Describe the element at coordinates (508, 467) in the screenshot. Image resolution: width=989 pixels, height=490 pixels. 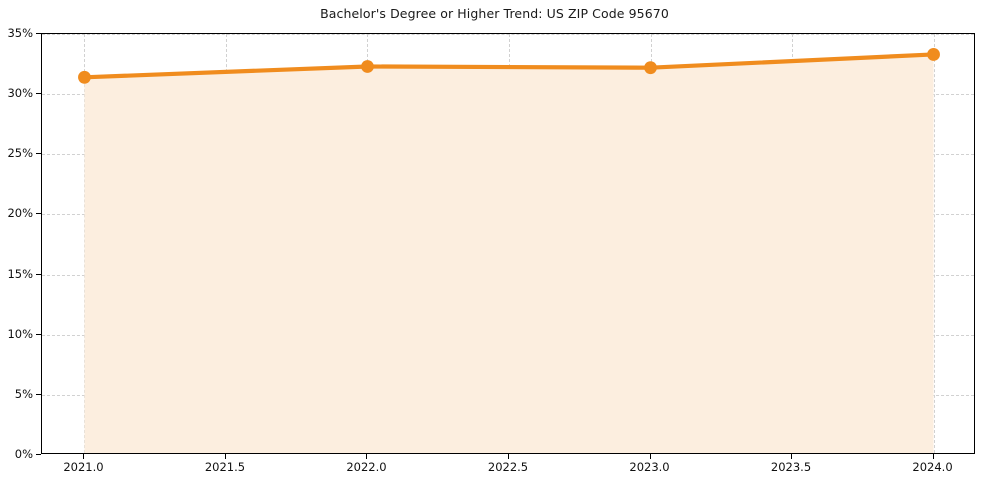
I see `x-tick-label-2022.5: 2022.5` at that location.